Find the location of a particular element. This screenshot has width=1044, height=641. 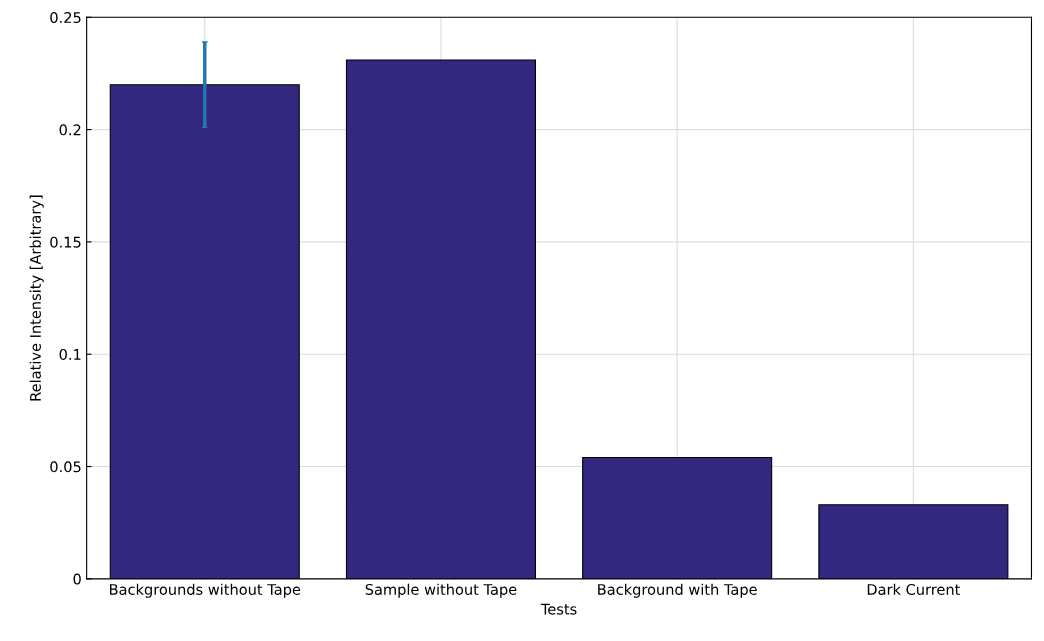

y-tick-label: 0.15 is located at coordinates (65, 242).